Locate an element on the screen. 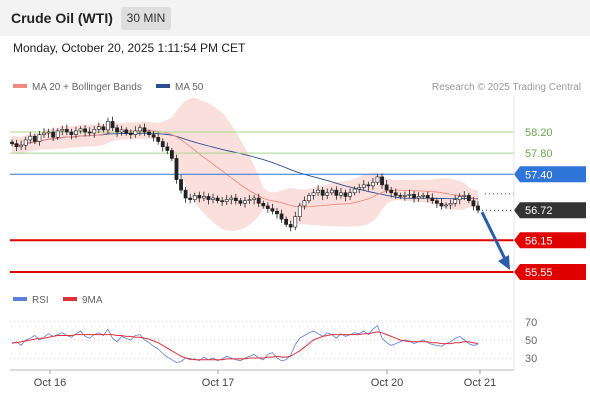 This screenshot has width=590, height=400. ma50-legend-swatch is located at coordinates (163, 86).